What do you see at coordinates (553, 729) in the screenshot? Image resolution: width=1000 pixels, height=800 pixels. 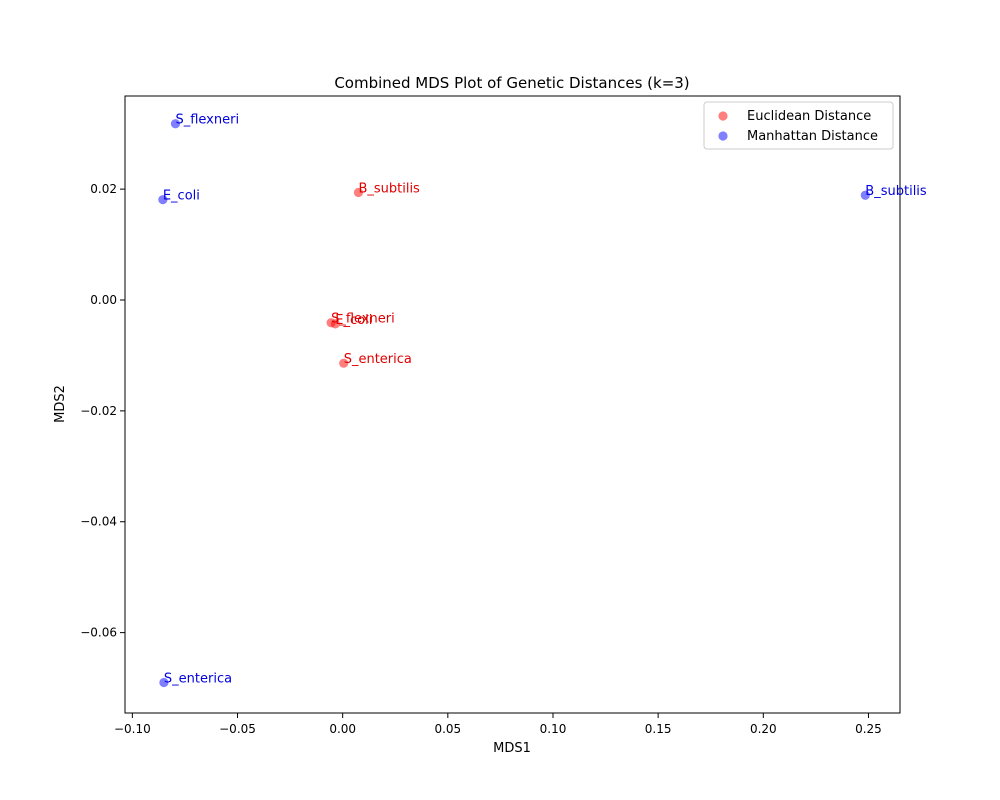 I see `x-tick-label: 0.10` at bounding box center [553, 729].